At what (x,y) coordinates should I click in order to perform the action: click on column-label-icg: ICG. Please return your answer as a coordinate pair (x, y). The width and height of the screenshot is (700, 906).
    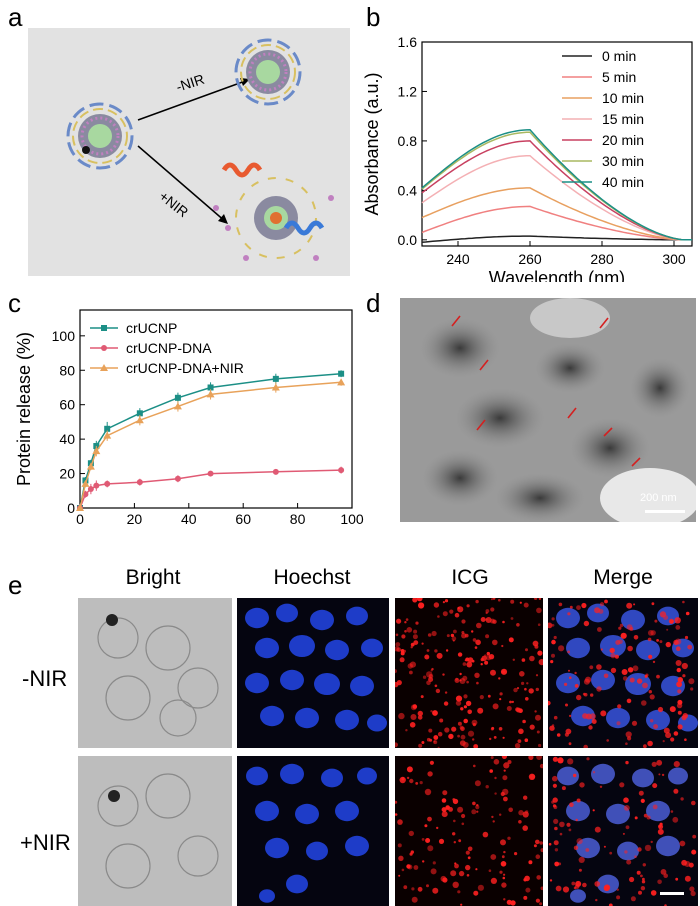
    Looking at the image, I should click on (470, 577).